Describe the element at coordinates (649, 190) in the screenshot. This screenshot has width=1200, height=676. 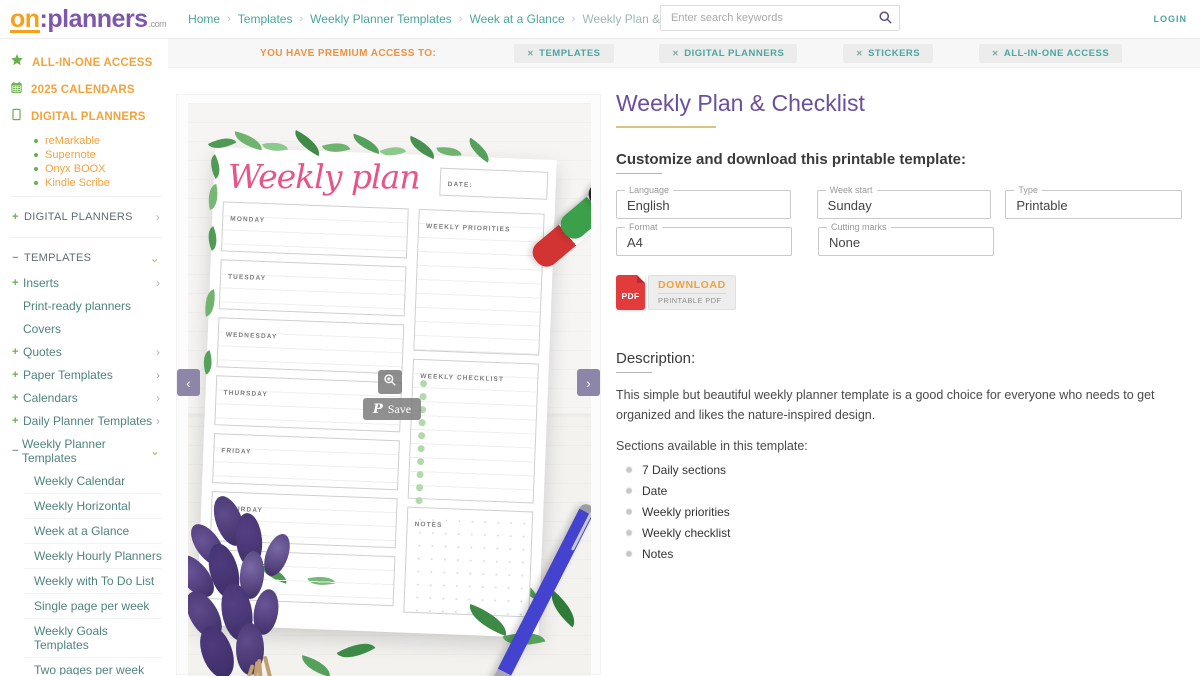
I see `field-label: Language` at that location.